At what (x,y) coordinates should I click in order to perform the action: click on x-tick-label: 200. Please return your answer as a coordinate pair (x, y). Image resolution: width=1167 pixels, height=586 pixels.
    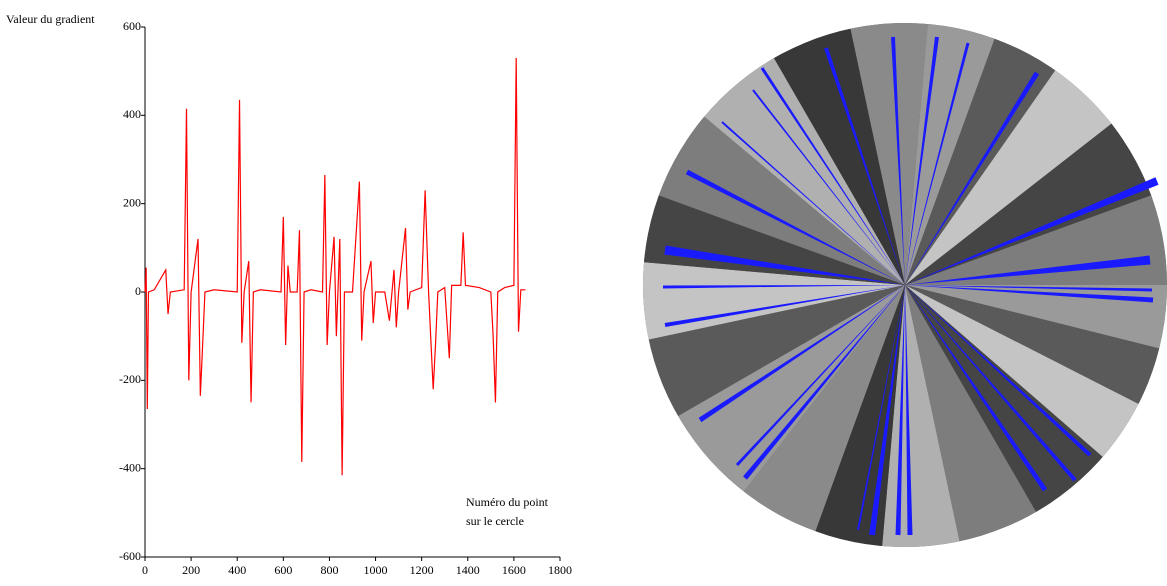
    Looking at the image, I should click on (191, 570).